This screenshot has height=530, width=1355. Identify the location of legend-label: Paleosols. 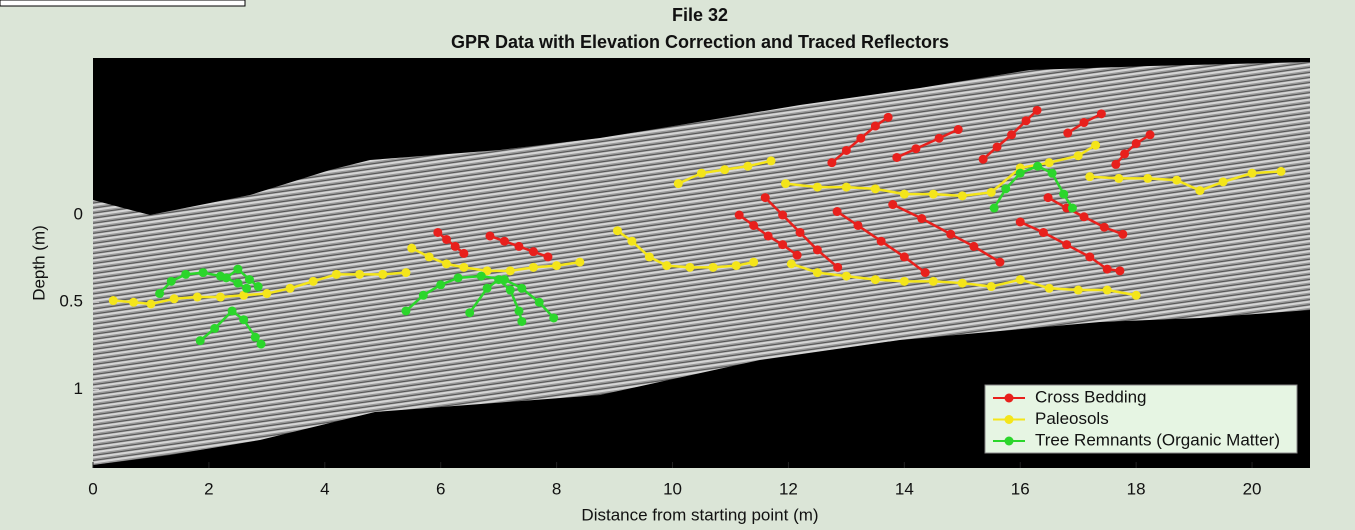
(1072, 418).